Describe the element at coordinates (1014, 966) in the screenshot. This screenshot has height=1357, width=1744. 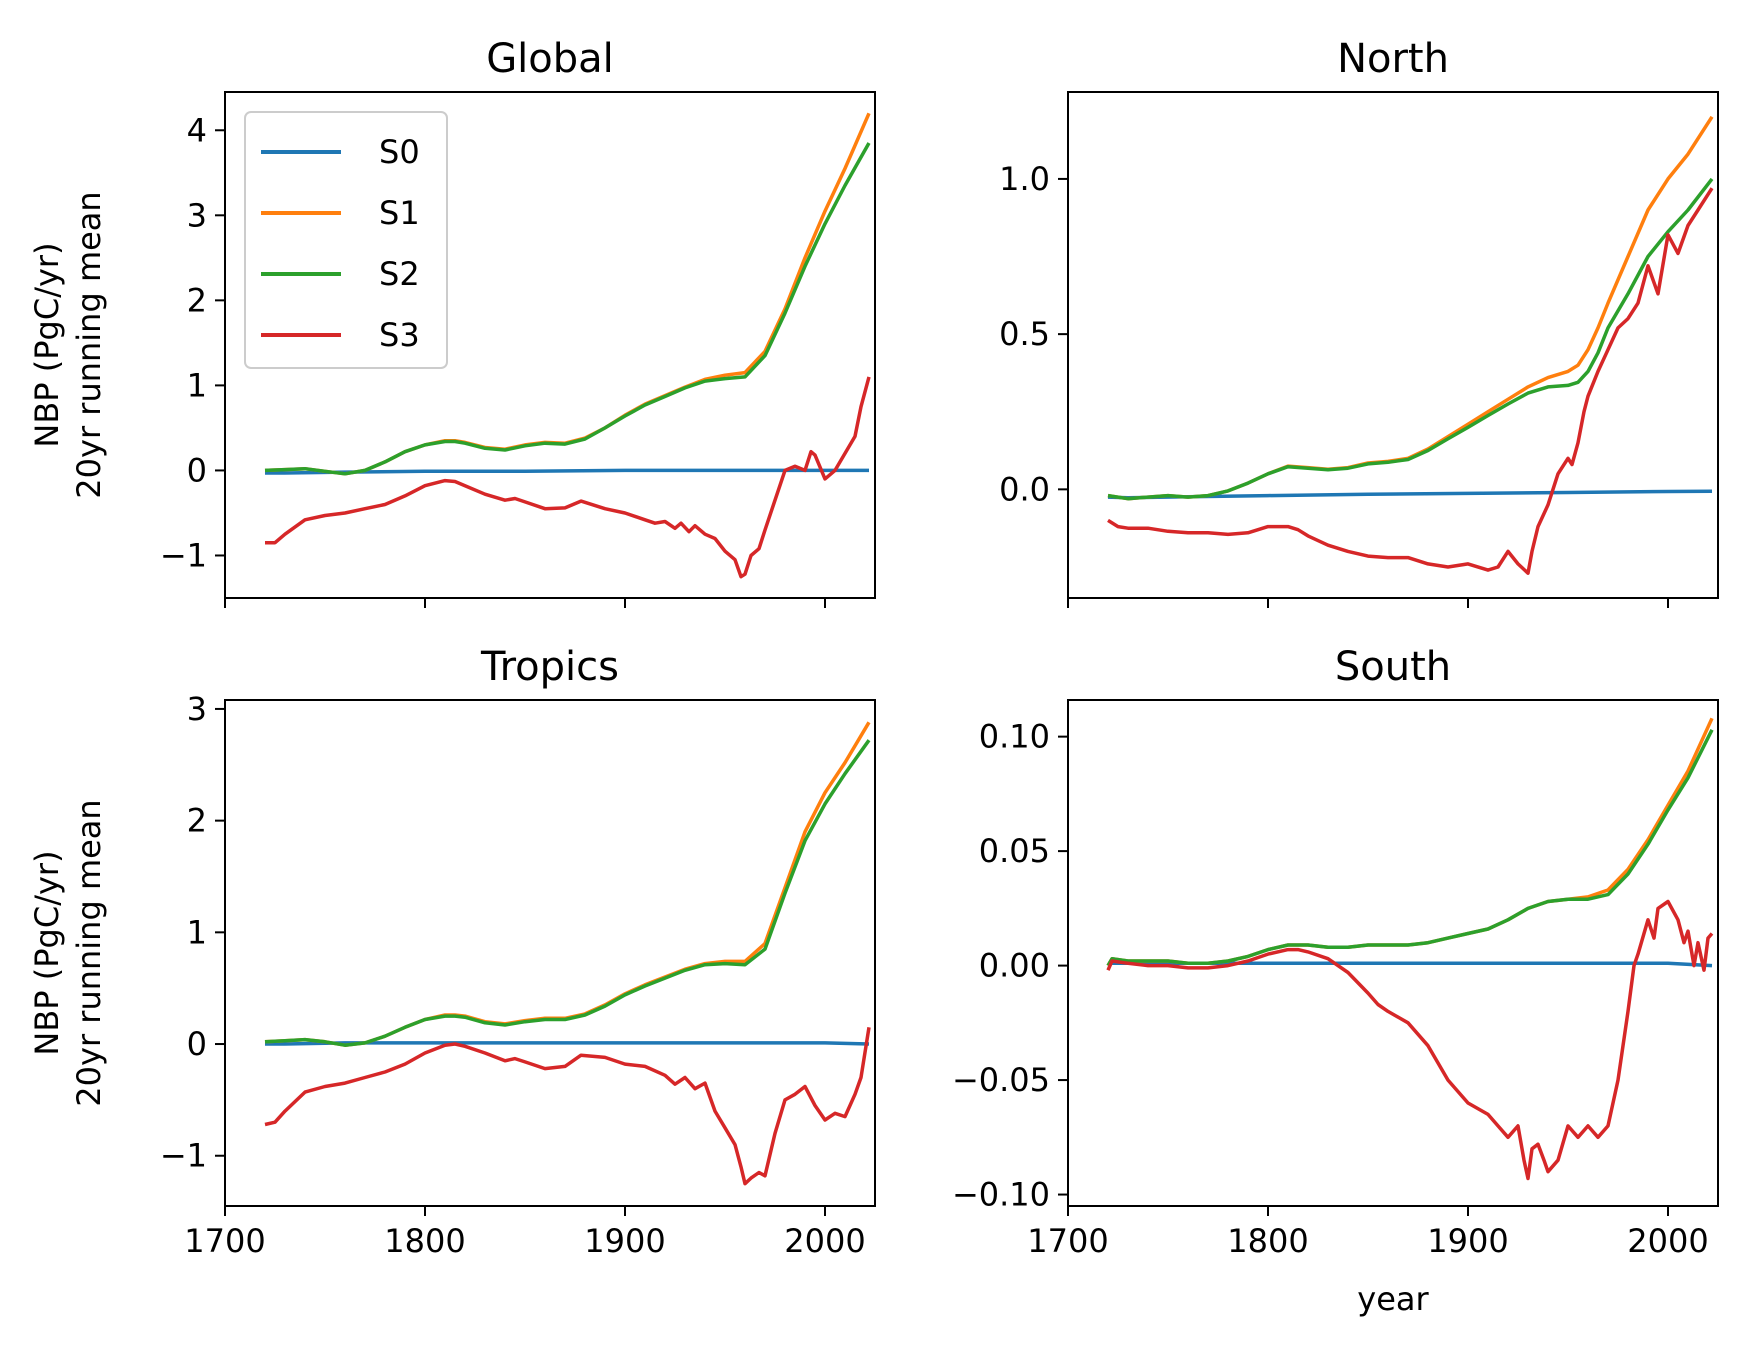
I see `y-tick-label: 0.00` at that location.